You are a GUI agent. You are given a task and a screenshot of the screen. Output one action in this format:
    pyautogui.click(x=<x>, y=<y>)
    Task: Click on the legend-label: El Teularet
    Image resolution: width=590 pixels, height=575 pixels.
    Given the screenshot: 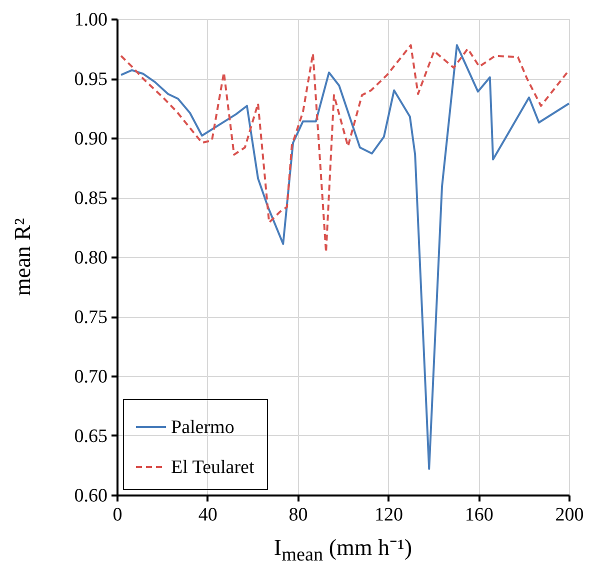 What is the action you would take?
    pyautogui.click(x=213, y=467)
    